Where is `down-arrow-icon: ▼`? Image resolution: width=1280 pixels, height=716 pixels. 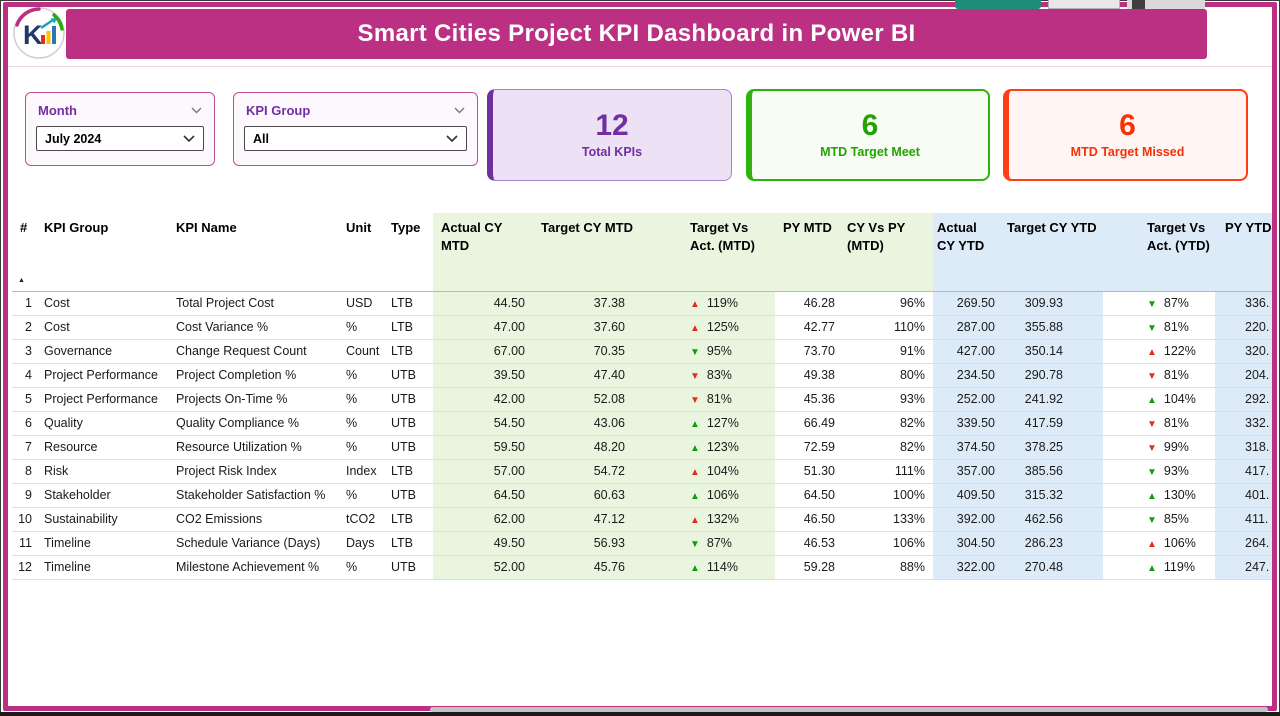
down-arrow-icon: ▼ is located at coordinates (1152, 448).